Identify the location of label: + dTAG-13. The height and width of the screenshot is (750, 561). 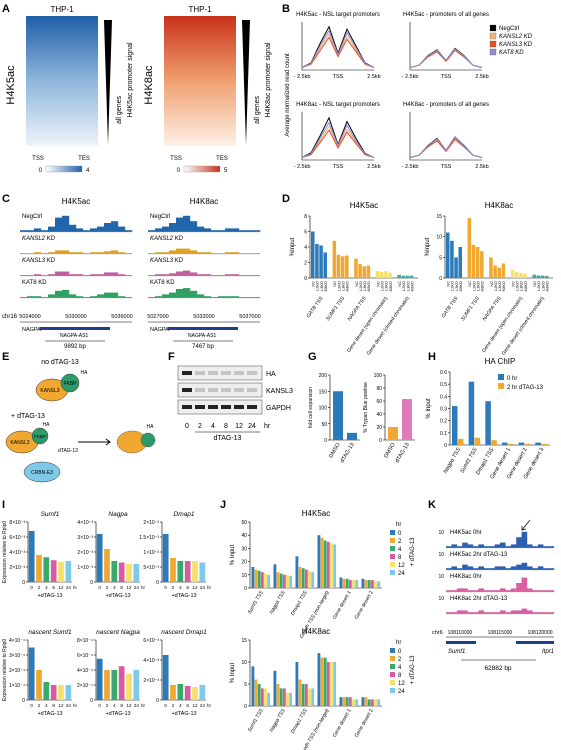
(413, 670).